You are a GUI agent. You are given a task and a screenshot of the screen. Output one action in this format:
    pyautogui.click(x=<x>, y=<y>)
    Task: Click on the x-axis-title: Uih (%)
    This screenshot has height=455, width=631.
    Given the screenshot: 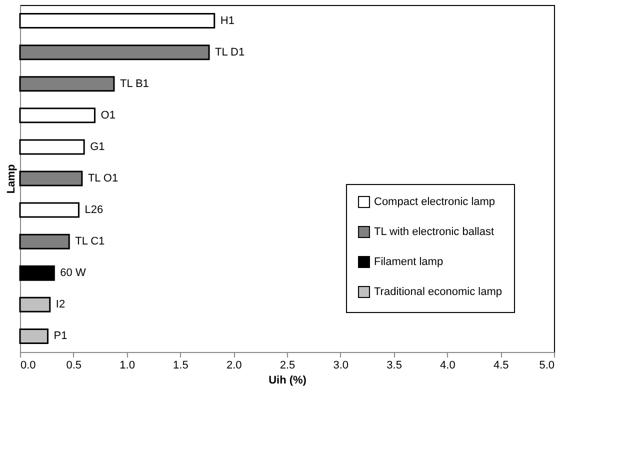 What is the action you would take?
    pyautogui.click(x=287, y=380)
    